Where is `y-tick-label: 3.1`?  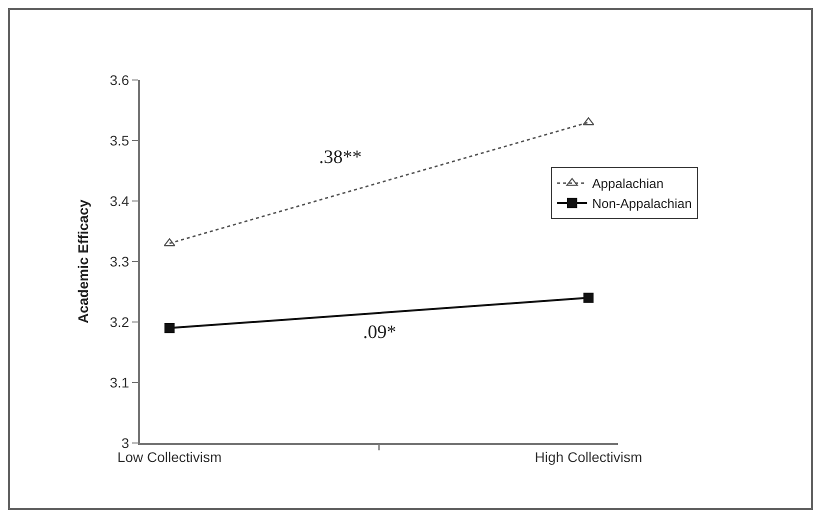 y-tick-label: 3.1 is located at coordinates (120, 382).